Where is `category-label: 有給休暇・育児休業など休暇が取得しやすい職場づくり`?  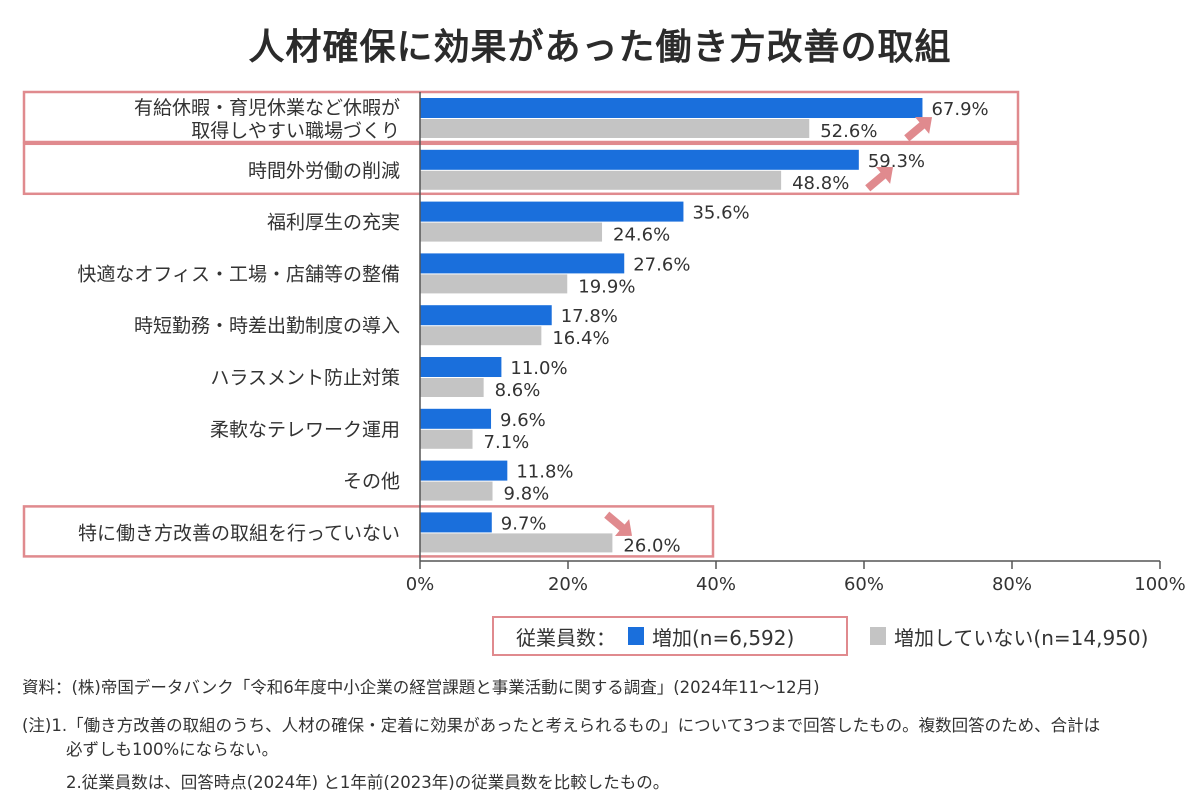
category-label: 有給休暇・育児休業など休暇が取得しやすい職場づくり is located at coordinates (267, 119).